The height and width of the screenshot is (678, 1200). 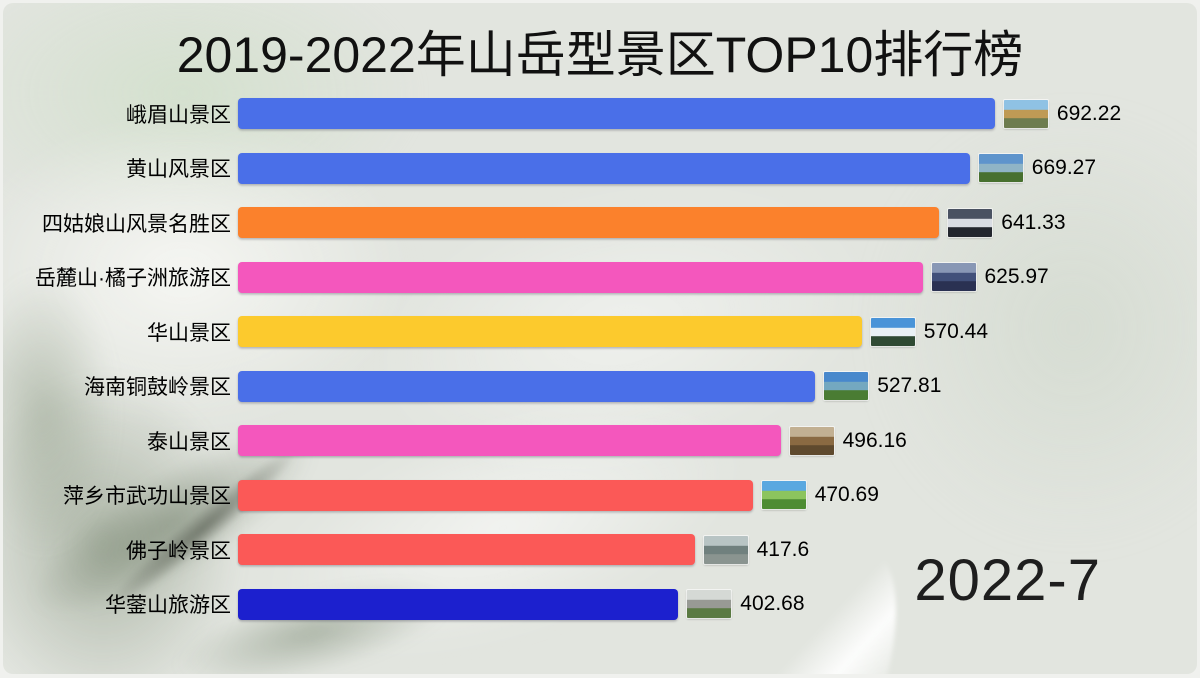 I want to click on value-label: 402.68, so click(x=772, y=603).